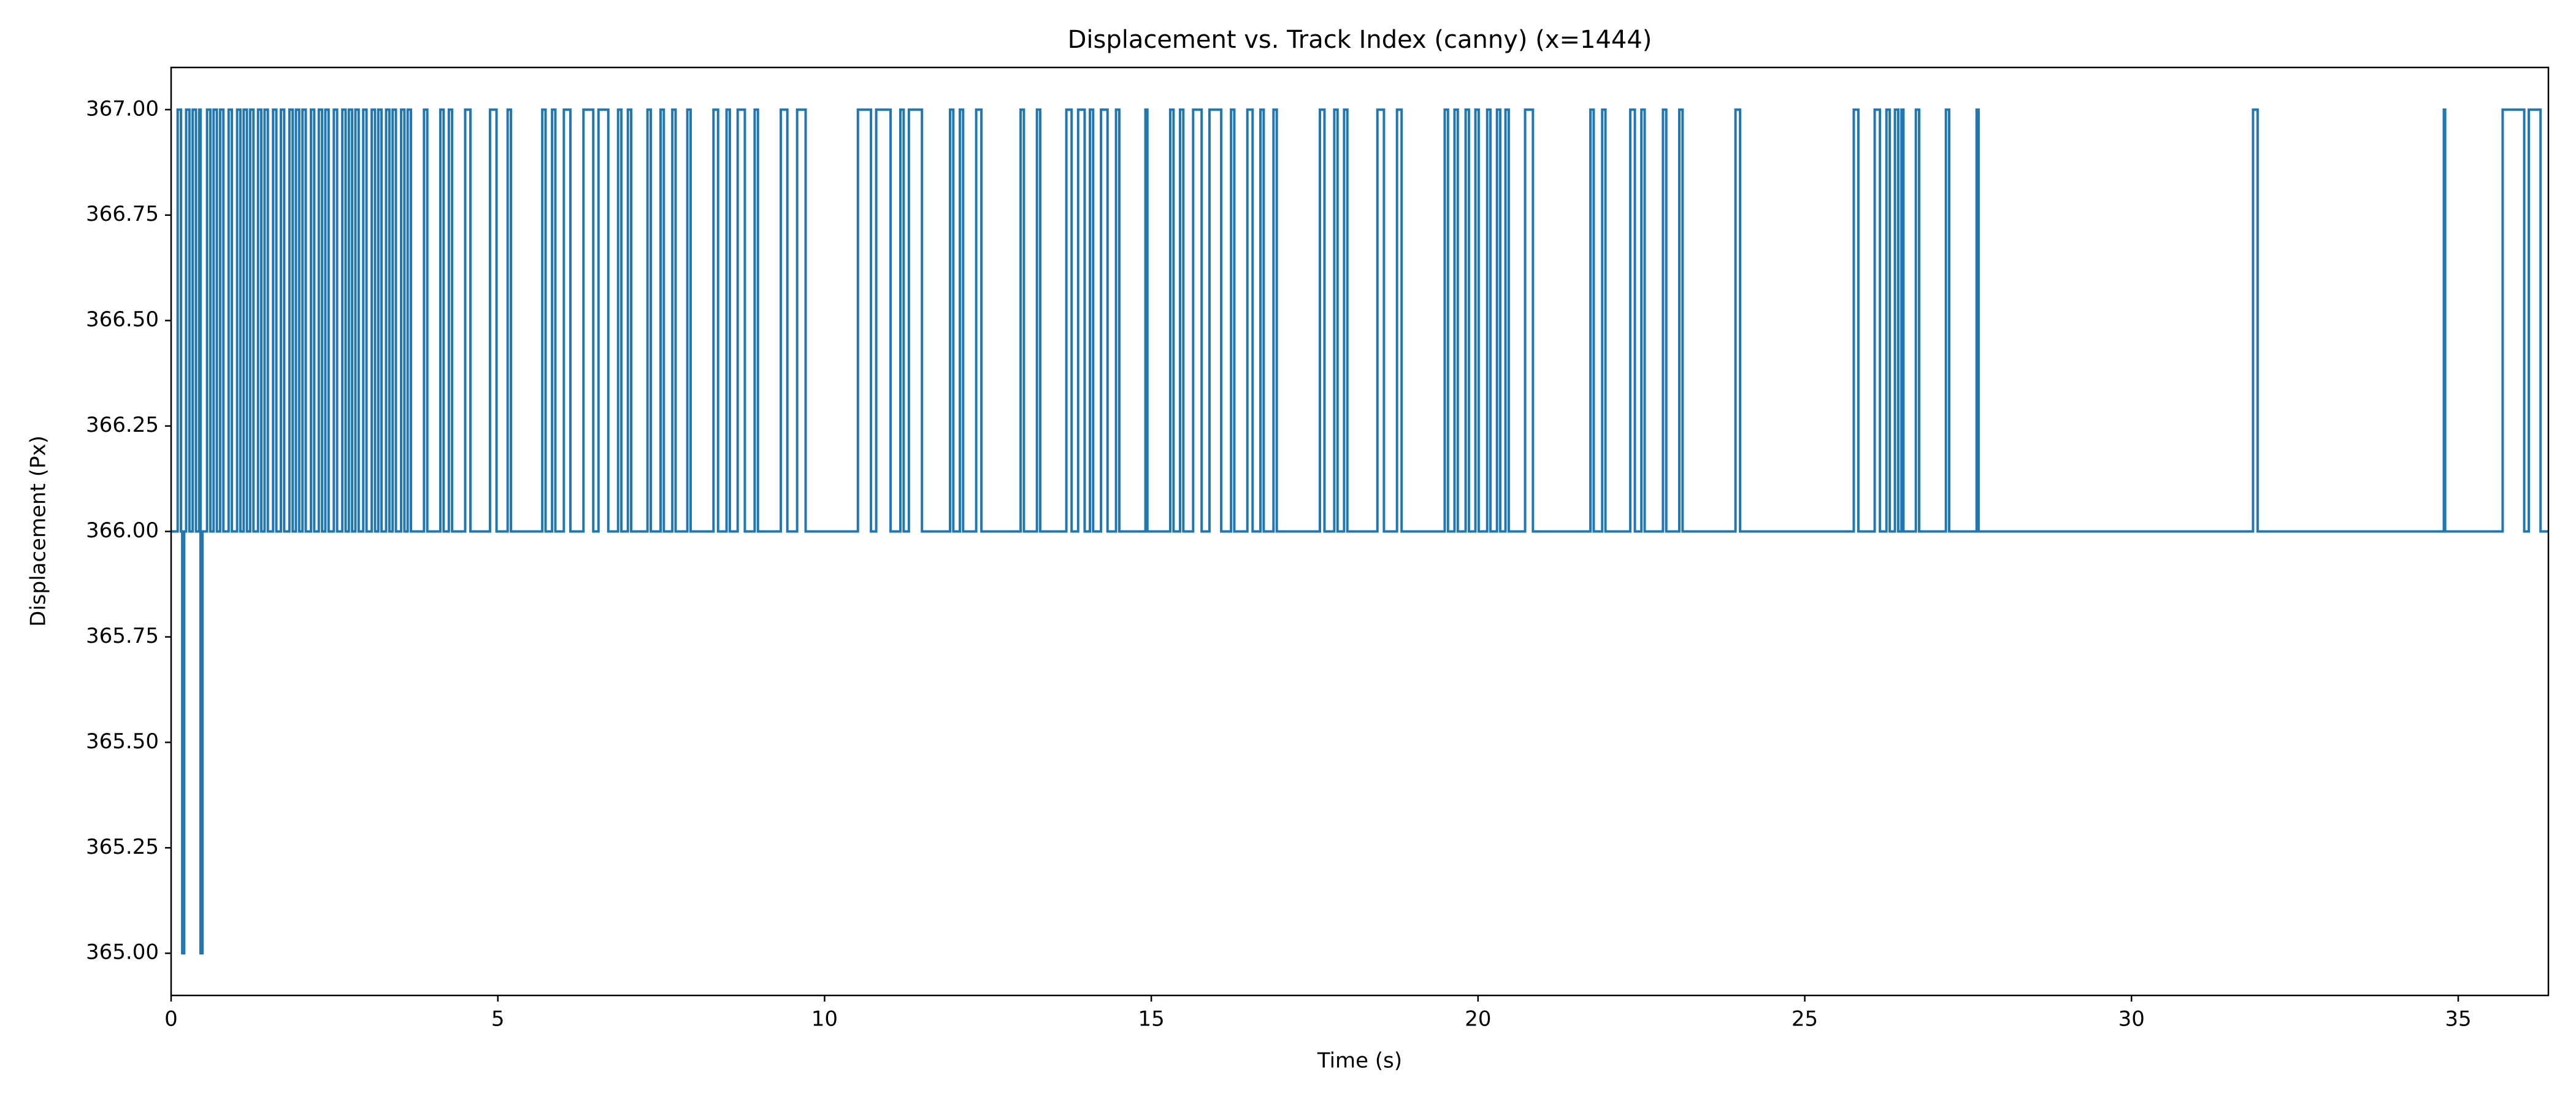 Image resolution: width=2576 pixels, height=1104 pixels. Describe the element at coordinates (1151, 1019) in the screenshot. I see `x-tick-label: 15` at that location.